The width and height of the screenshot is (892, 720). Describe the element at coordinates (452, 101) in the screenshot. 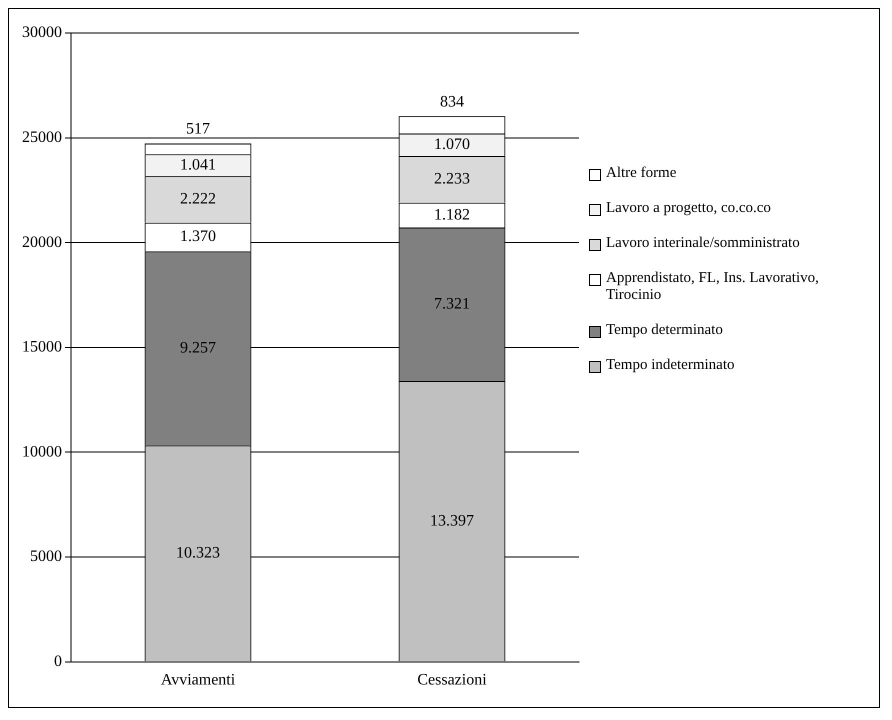

I see `data-label: 834` at that location.